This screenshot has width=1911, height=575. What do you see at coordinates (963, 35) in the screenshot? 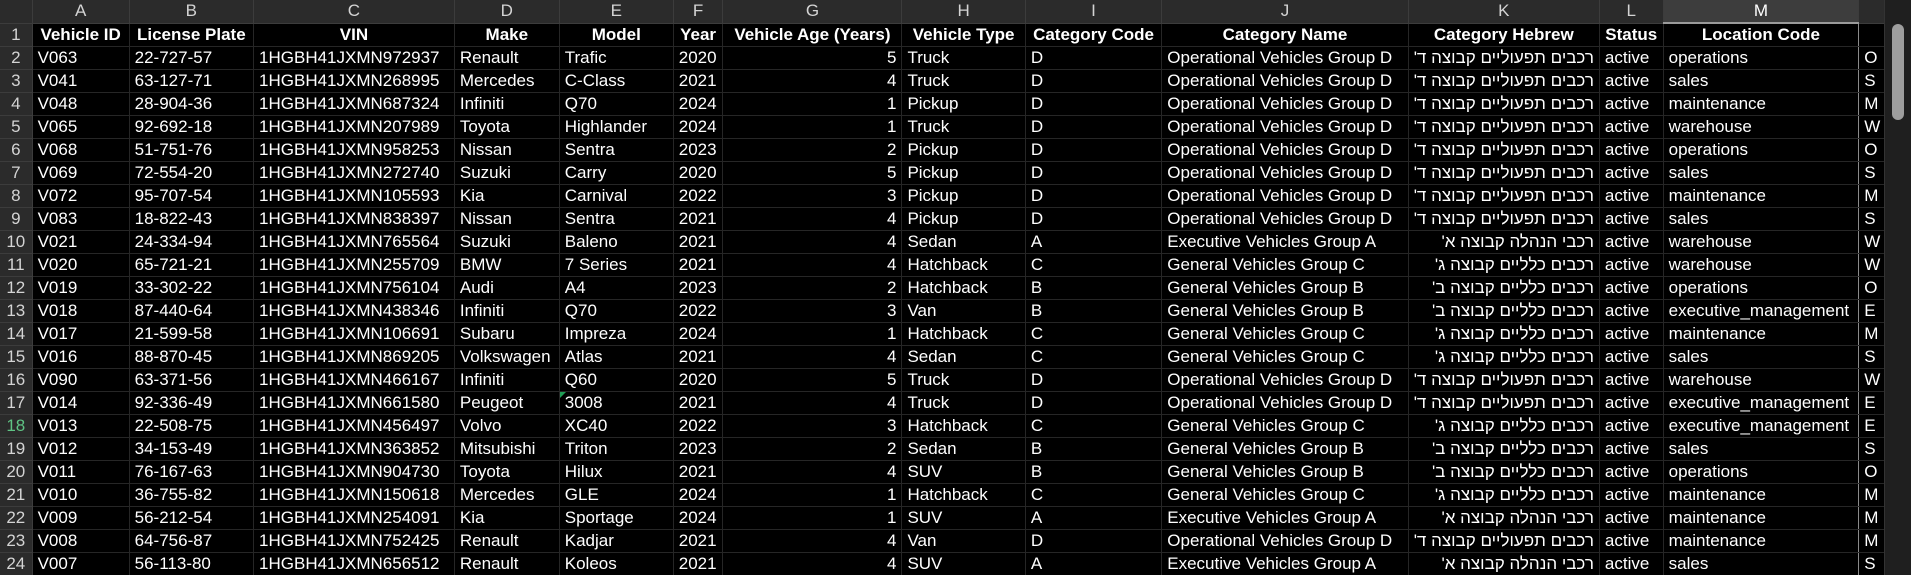
I see `header-cell: Vehicle Type` at bounding box center [963, 35].